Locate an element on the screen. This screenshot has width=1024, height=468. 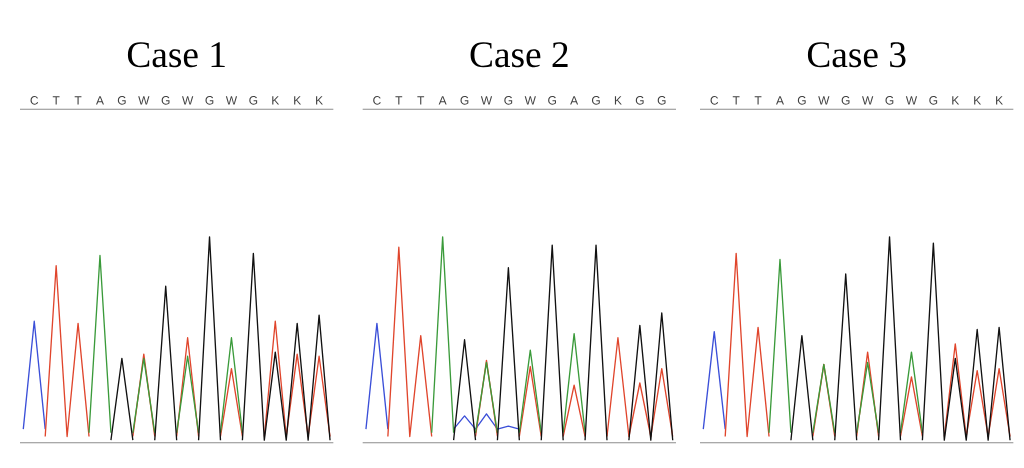
chart-title: Case 3 is located at coordinates (856, 55).